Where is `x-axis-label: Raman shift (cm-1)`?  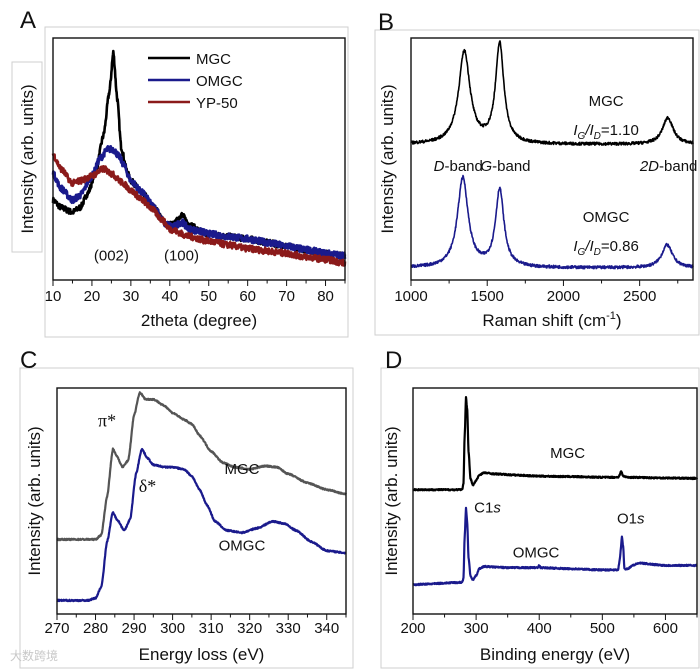 x-axis-label: Raman shift (cm-1) is located at coordinates (551, 320).